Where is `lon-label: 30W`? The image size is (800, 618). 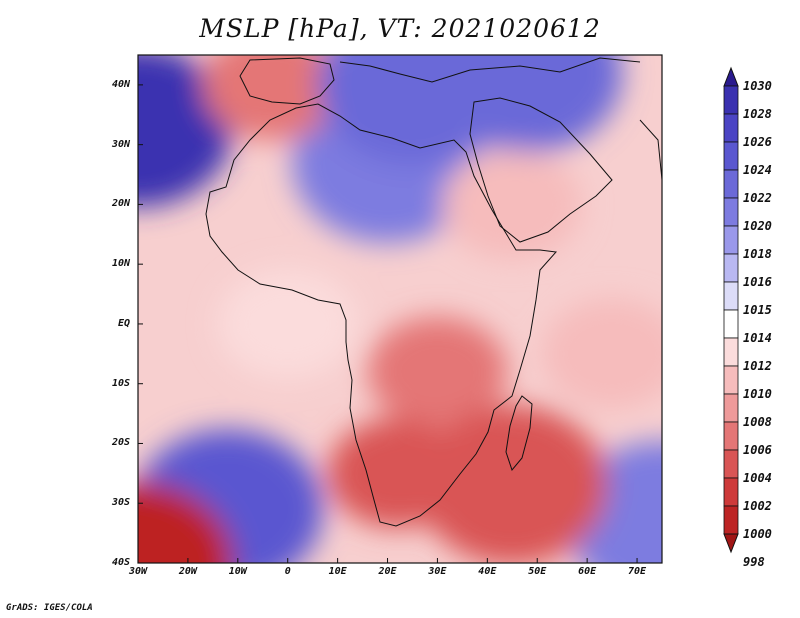 lon-label: 30W is located at coordinates (138, 571).